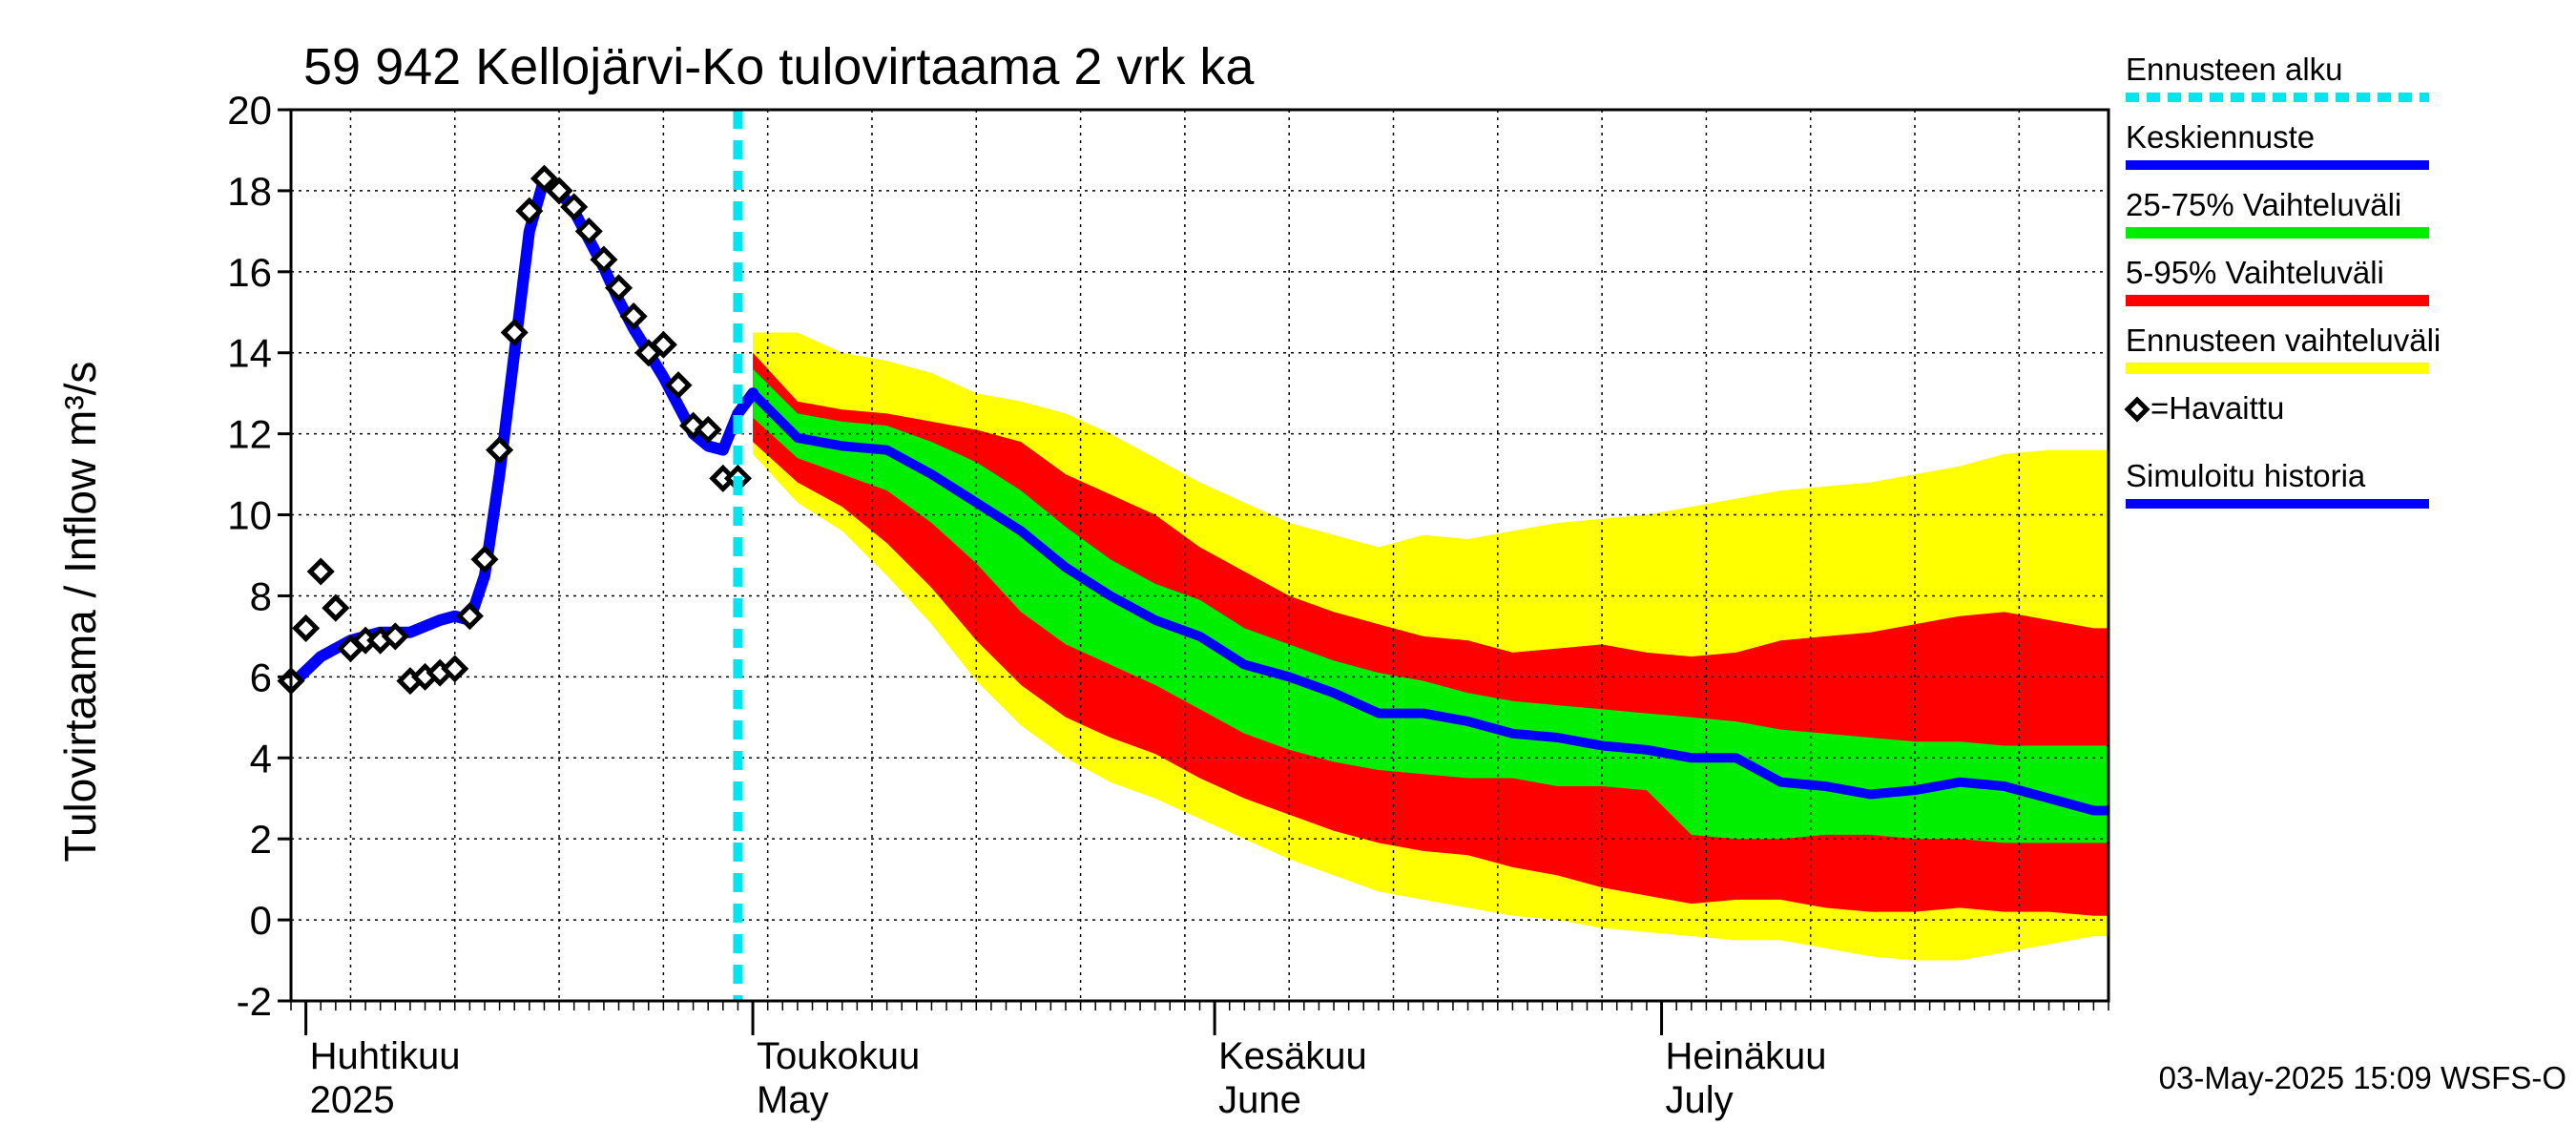 This screenshot has width=2576, height=1145. Describe the element at coordinates (1292, 1056) in the screenshot. I see `month-label: Kesäkuu` at that location.